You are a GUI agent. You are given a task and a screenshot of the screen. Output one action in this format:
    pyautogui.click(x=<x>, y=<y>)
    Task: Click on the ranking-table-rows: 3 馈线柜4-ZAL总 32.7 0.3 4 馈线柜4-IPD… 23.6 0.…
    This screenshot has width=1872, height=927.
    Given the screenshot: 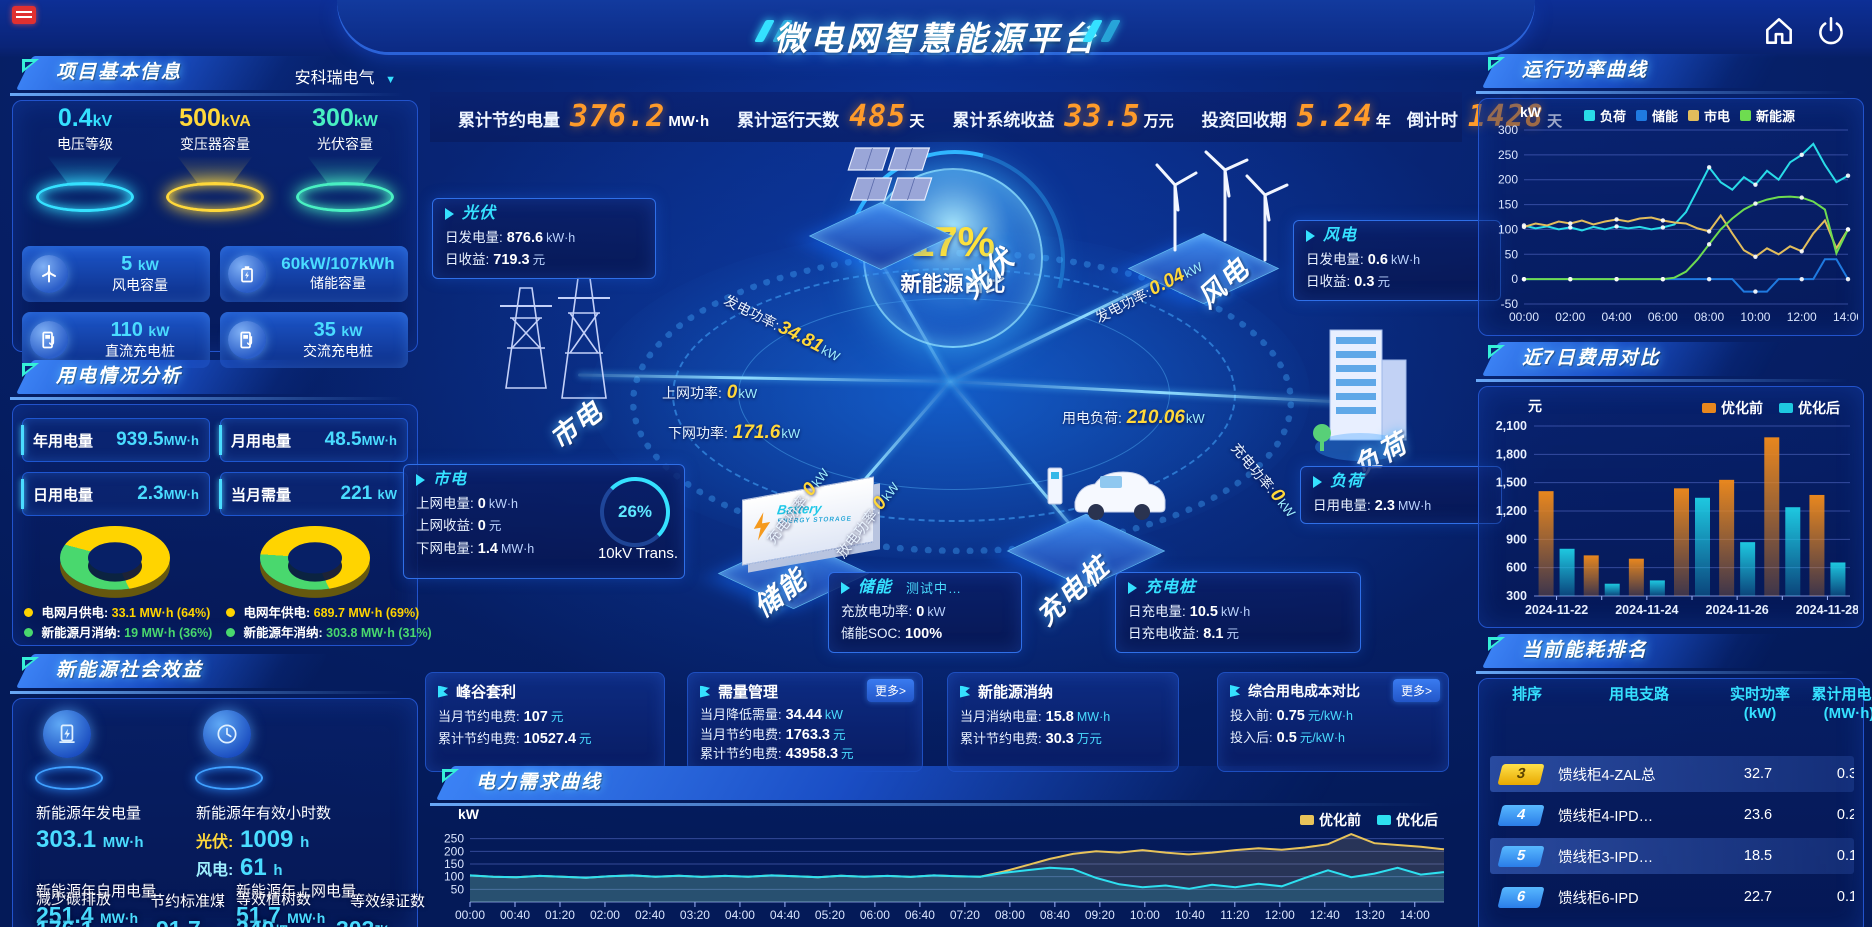 What is the action you would take?
    pyautogui.click(x=1672, y=841)
    